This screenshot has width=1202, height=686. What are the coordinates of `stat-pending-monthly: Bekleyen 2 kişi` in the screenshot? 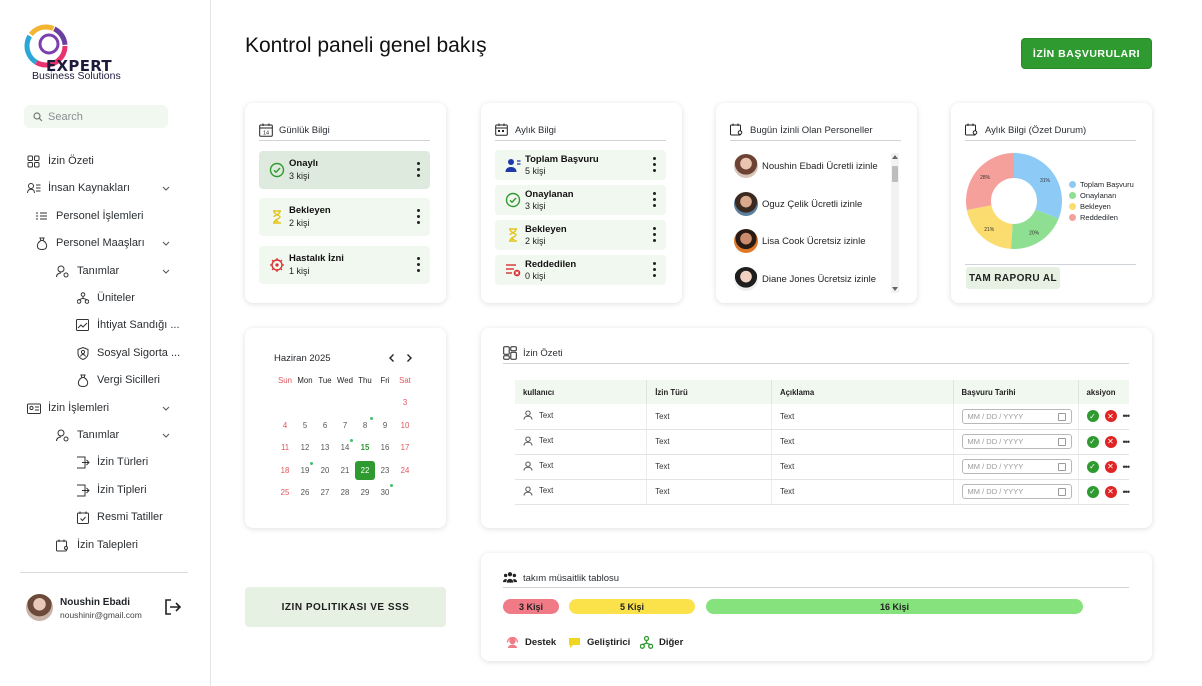 It's located at (580, 235).